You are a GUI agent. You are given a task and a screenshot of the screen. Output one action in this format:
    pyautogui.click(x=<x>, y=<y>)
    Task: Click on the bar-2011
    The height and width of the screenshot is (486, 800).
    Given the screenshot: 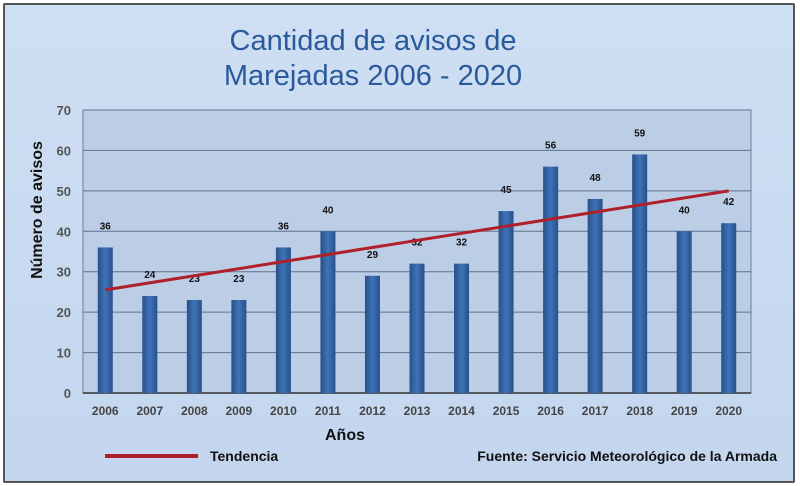 What is the action you would take?
    pyautogui.click(x=328, y=312)
    